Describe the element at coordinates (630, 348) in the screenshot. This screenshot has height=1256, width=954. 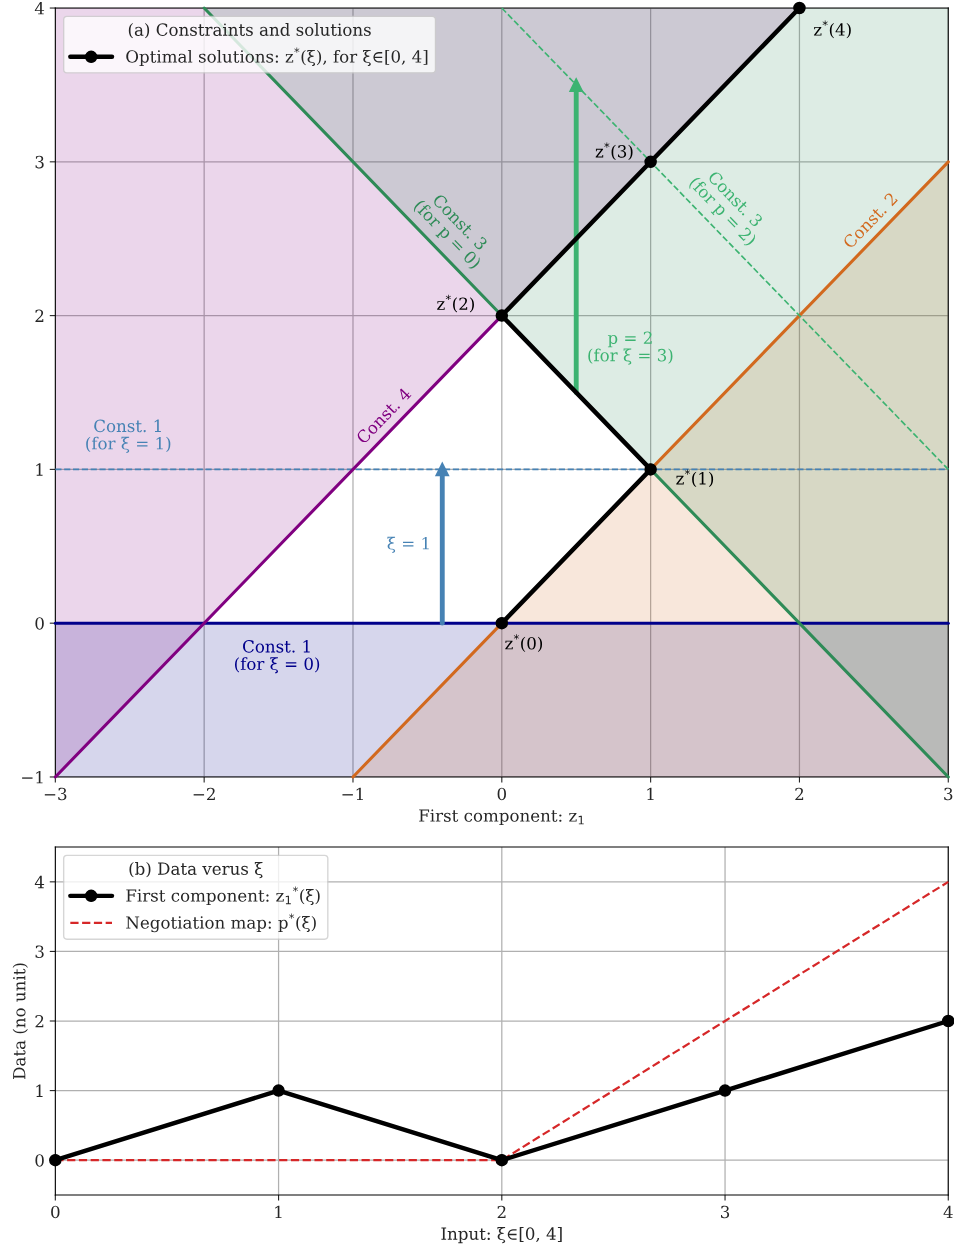
I see `annotation: p = 2 (for ξ = 3)` at that location.